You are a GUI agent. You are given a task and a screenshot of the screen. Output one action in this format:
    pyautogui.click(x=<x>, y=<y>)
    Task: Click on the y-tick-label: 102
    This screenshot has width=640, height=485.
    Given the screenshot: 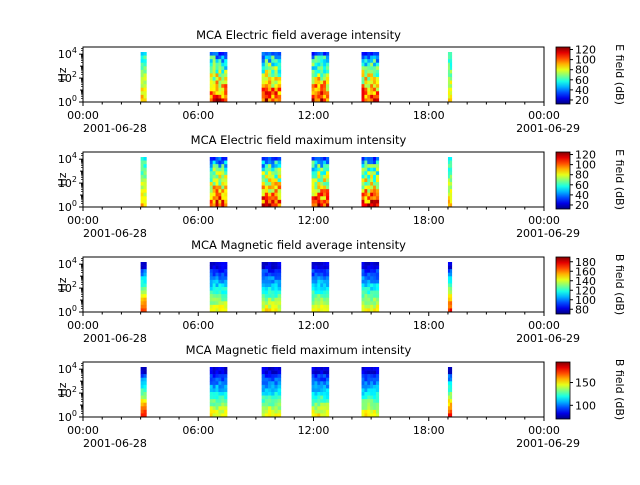 What is the action you would take?
    pyautogui.click(x=67, y=287)
    